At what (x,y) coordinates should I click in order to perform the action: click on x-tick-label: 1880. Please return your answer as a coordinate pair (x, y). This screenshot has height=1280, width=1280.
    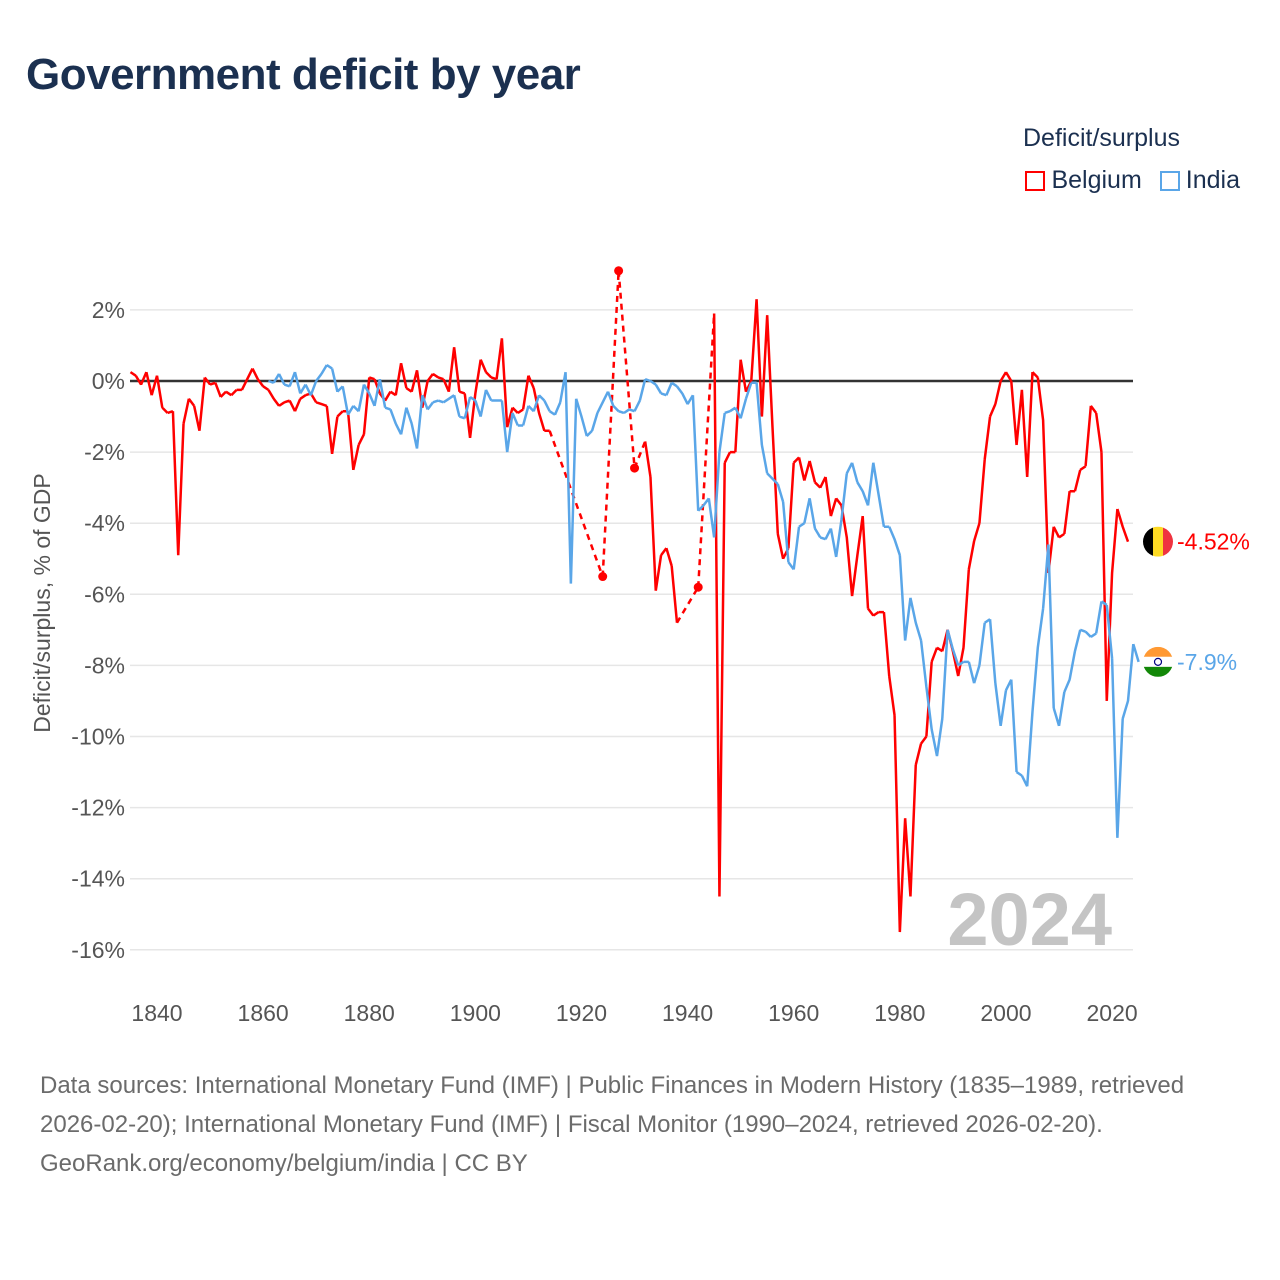
    Looking at the image, I should click on (369, 1013).